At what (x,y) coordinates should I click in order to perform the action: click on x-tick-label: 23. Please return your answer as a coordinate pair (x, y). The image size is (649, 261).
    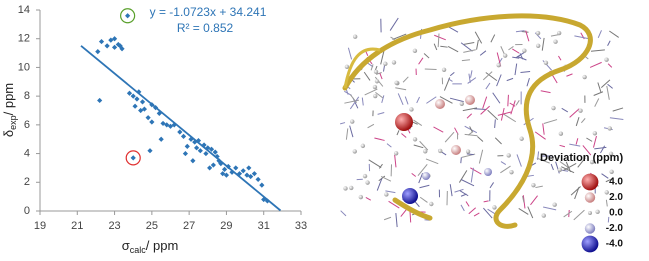
    Looking at the image, I should click on (114, 226).